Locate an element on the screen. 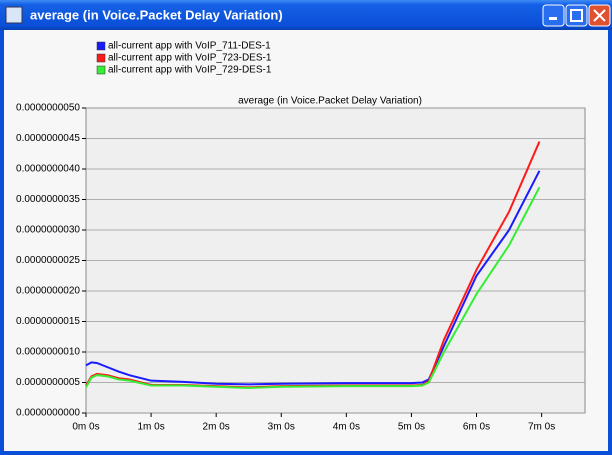 The image size is (612, 455). x-tick-label: 2m 0s is located at coordinates (216, 427).